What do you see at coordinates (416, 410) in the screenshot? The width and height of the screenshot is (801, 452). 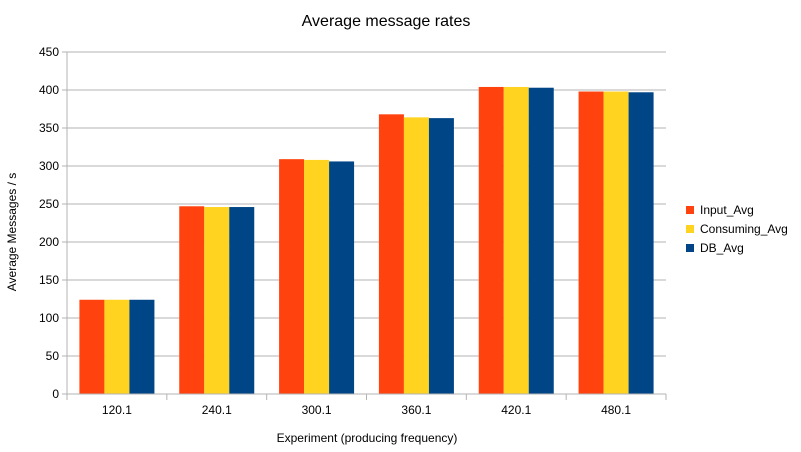 I see `x-tick-label: 360.1` at bounding box center [416, 410].